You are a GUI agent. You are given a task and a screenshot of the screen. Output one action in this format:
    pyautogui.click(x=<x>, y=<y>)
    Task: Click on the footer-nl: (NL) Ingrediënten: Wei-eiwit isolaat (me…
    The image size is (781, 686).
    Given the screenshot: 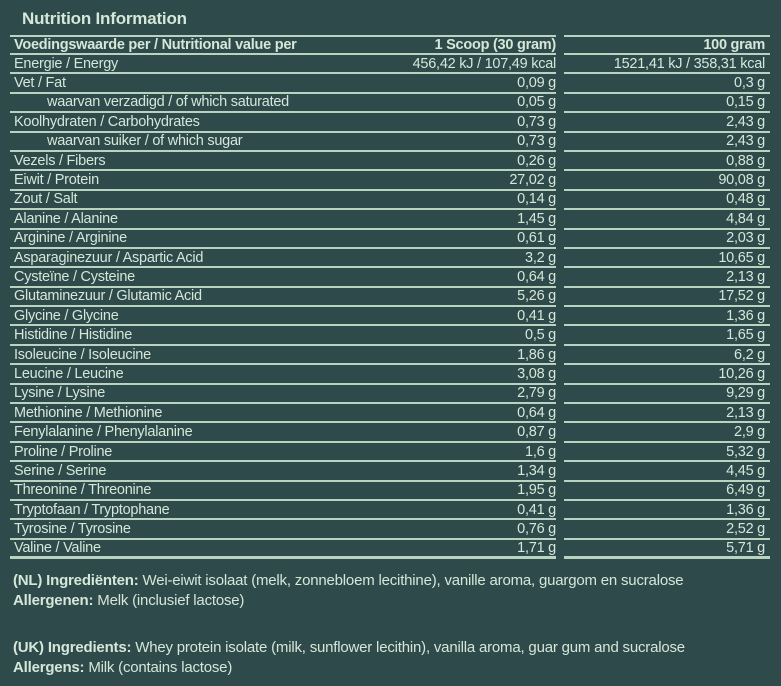 What is the action you would take?
    pyautogui.click(x=392, y=591)
    